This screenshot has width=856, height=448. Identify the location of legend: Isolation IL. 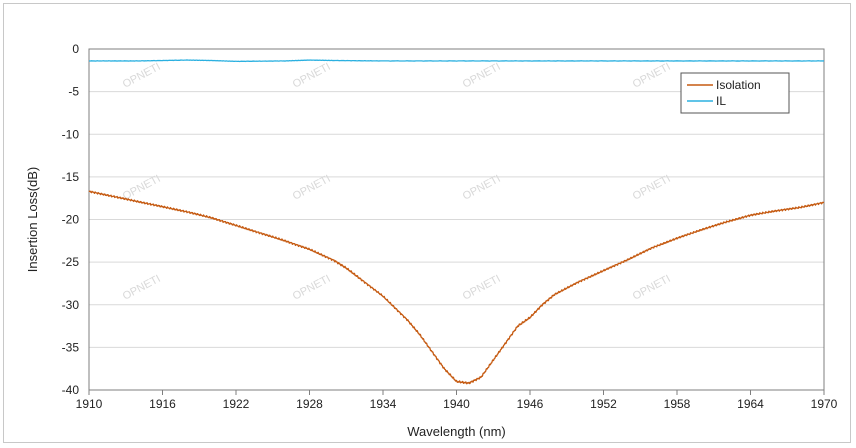
(735, 93).